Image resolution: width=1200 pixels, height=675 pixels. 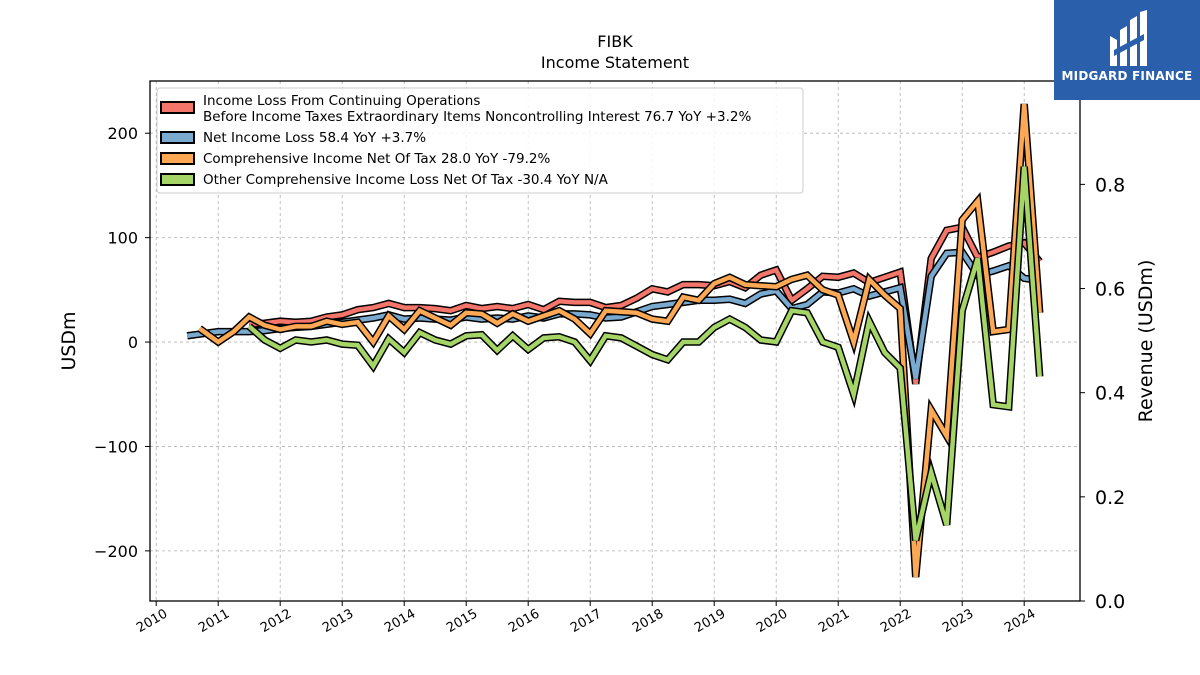 I want to click on x-tick-label: 2013, so click(x=338, y=621).